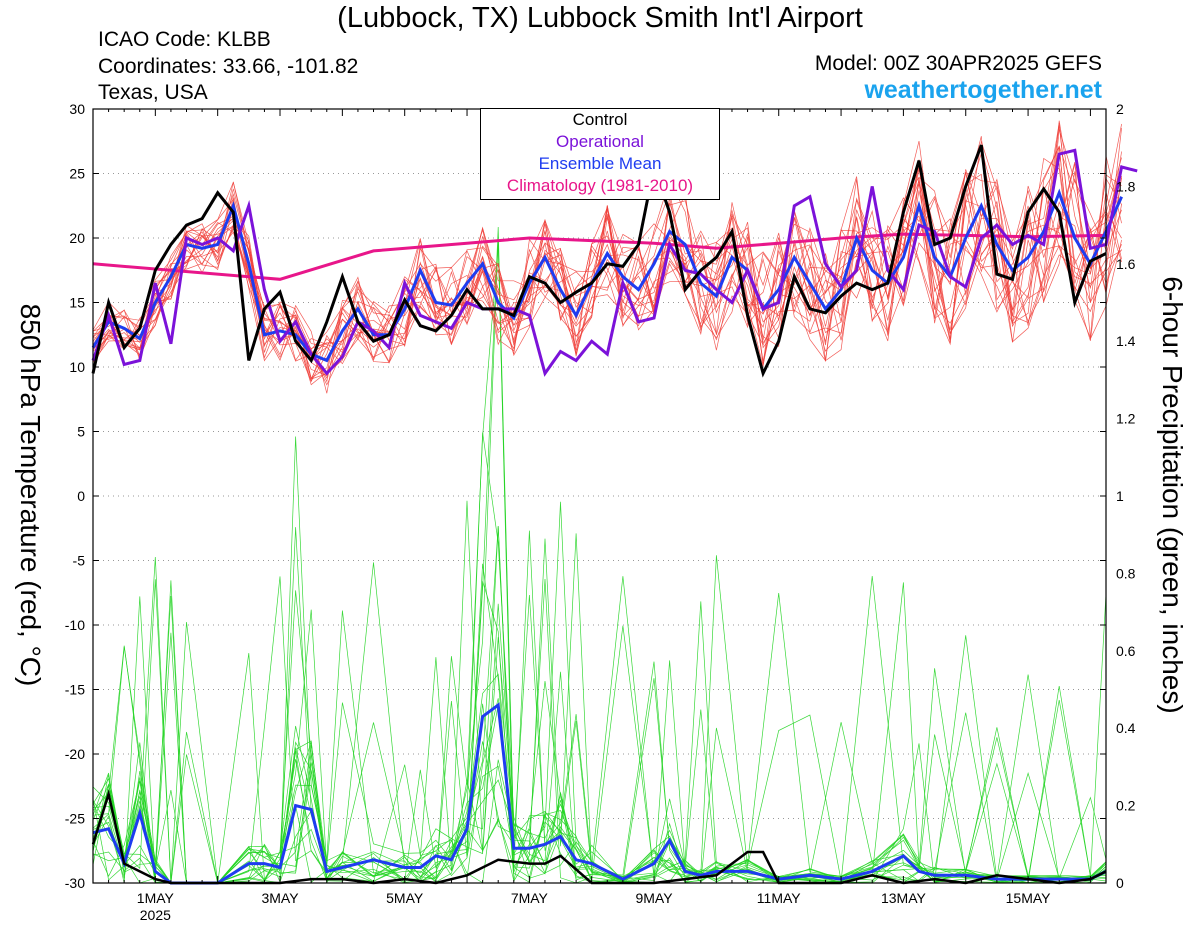  Describe the element at coordinates (600, 119) in the screenshot. I see `legend-control: Control` at that location.